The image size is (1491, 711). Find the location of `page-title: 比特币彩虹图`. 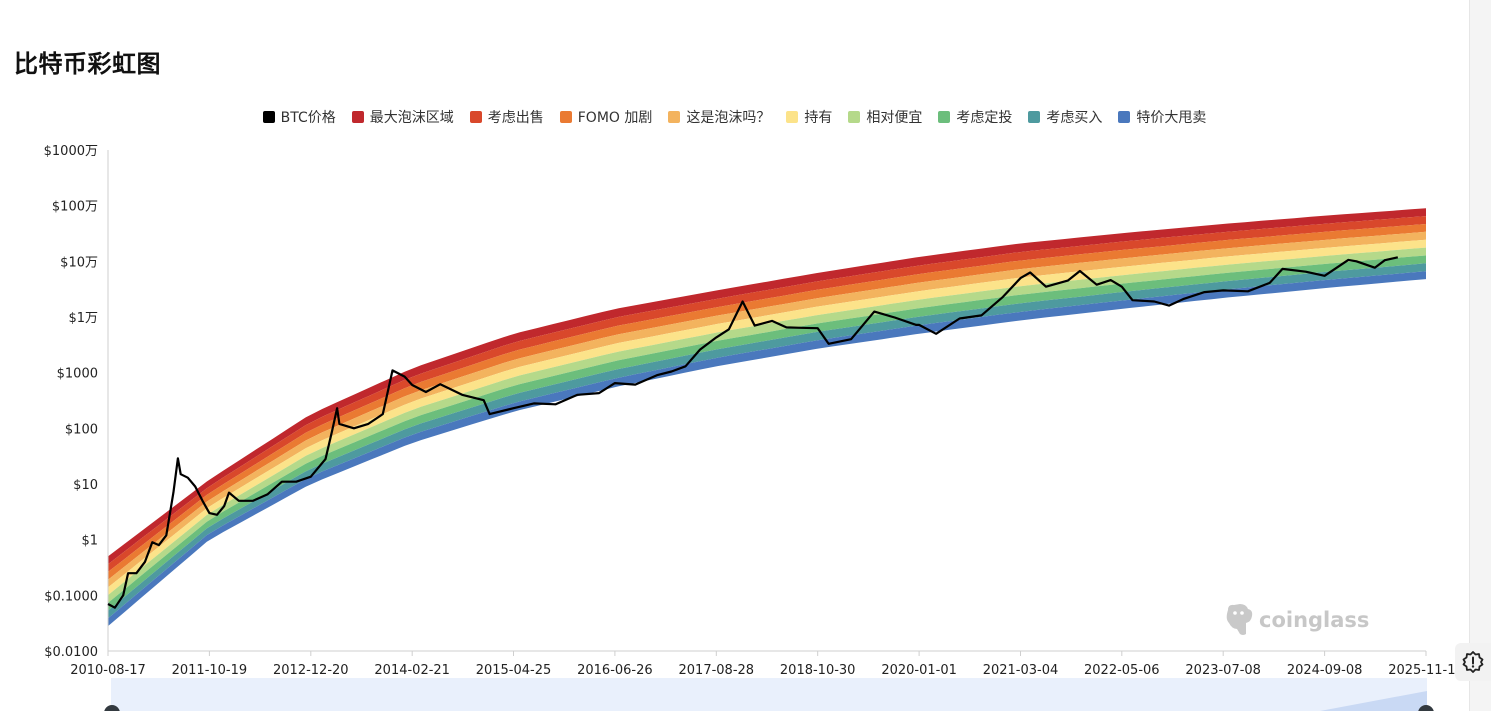

page-title: 比特币彩虹图 is located at coordinates (87, 64).